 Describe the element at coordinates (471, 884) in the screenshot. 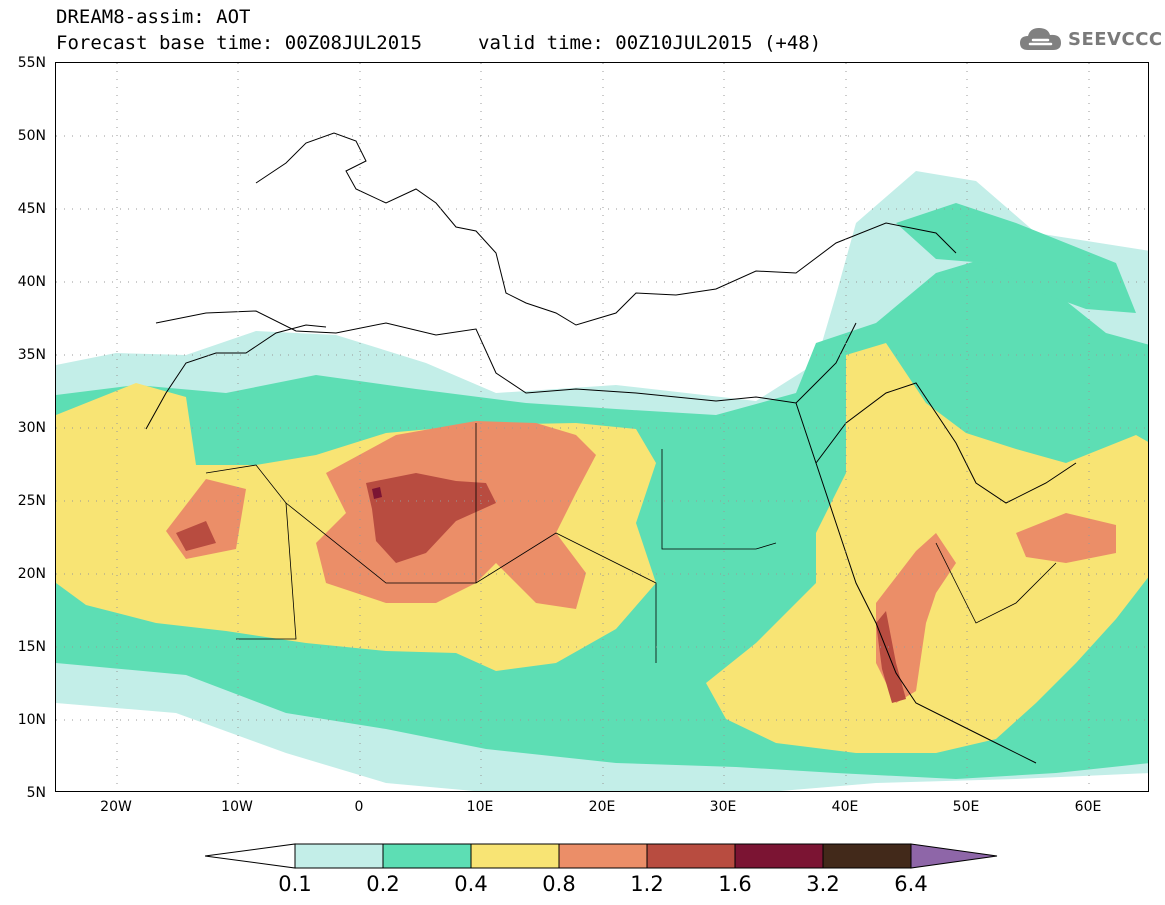

I see `colorbar-label: 0.4` at that location.